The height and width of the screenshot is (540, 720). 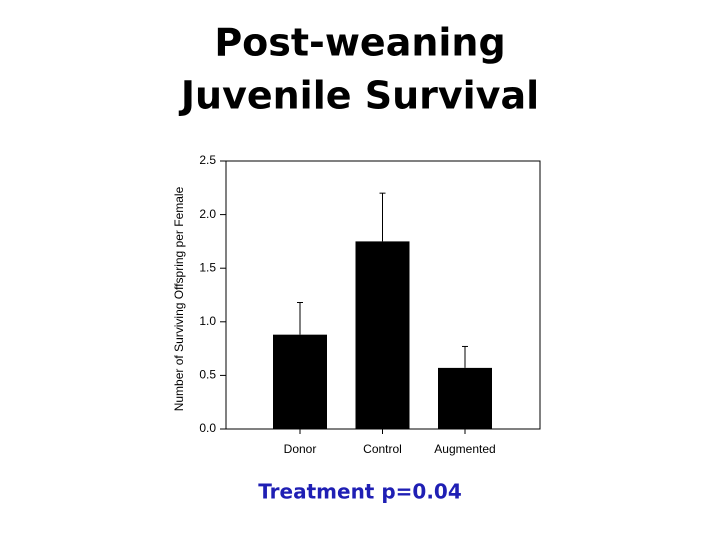 I want to click on y-axis-label: Number of Surviving Offspring per Female, so click(x=179, y=298).